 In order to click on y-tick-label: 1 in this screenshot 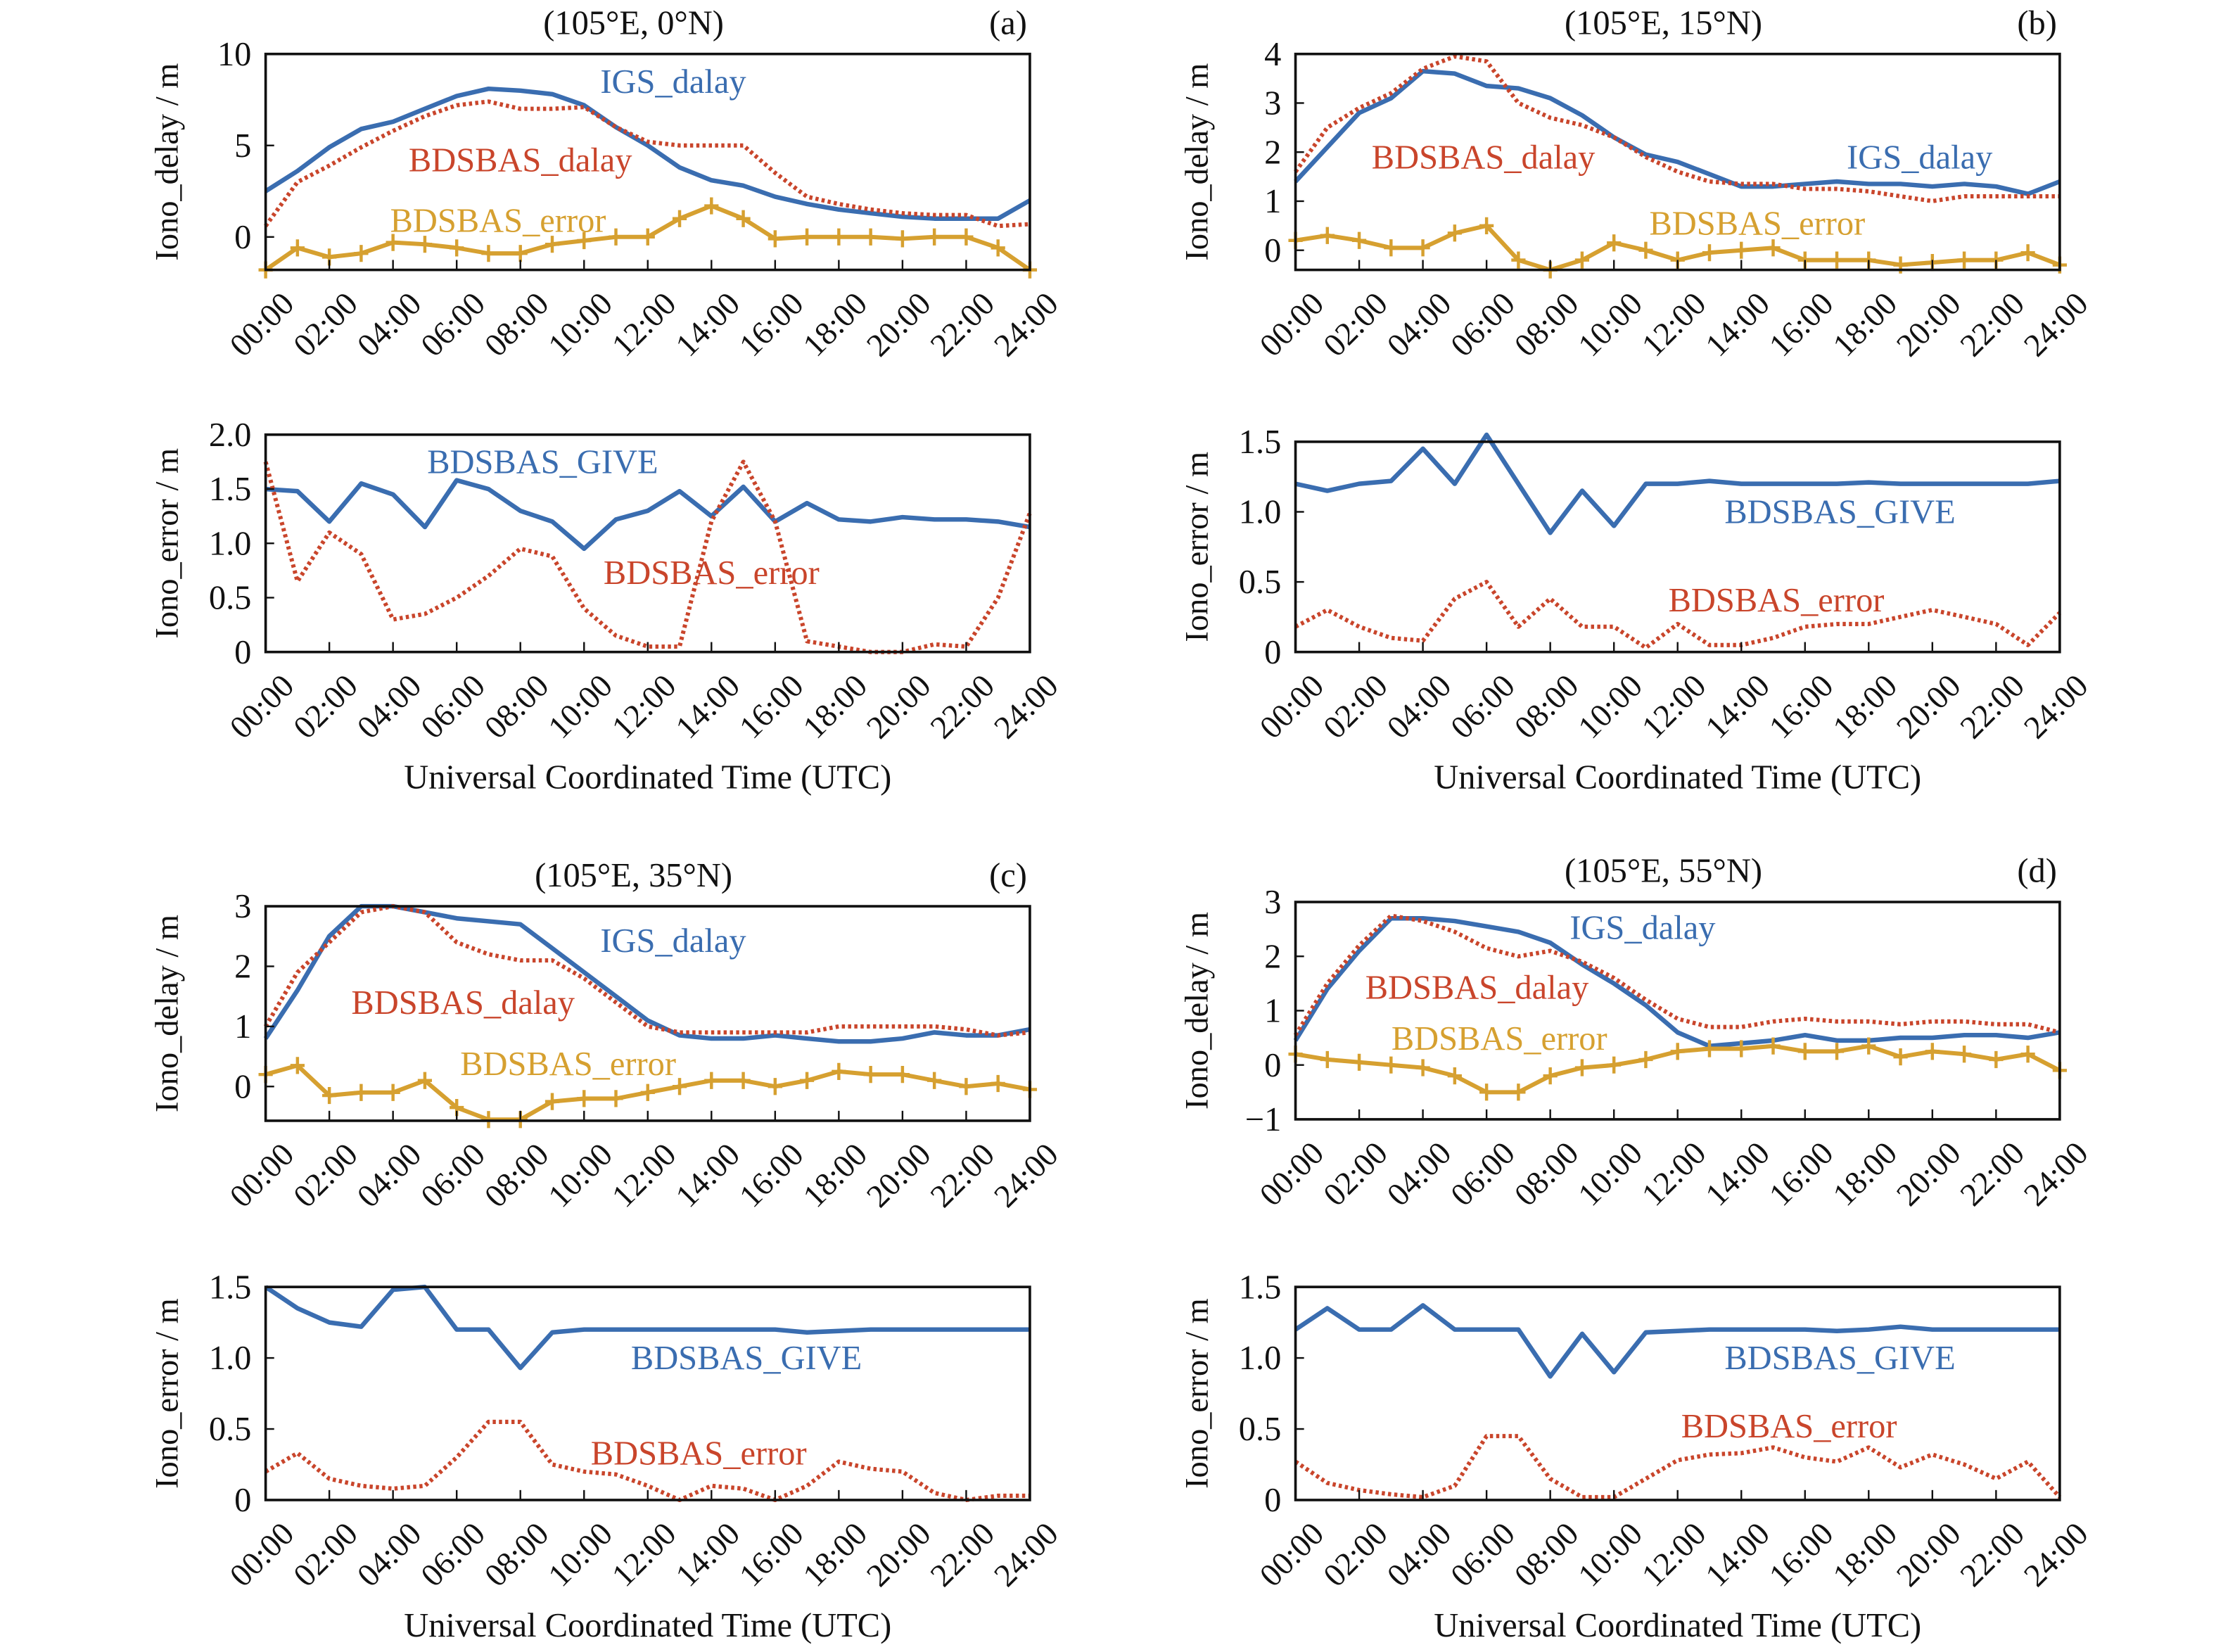, I will do `click(1272, 1011)`.